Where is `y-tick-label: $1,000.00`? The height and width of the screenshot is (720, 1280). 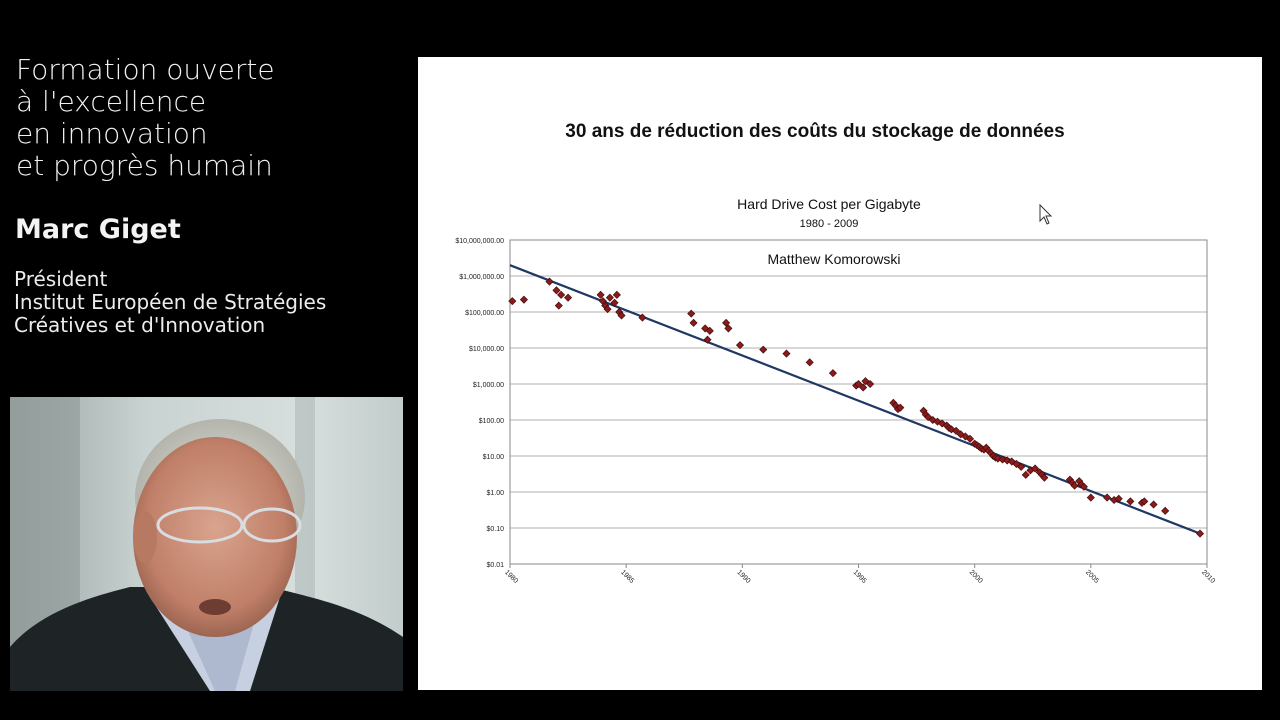 y-tick-label: $1,000.00 is located at coordinates (488, 385).